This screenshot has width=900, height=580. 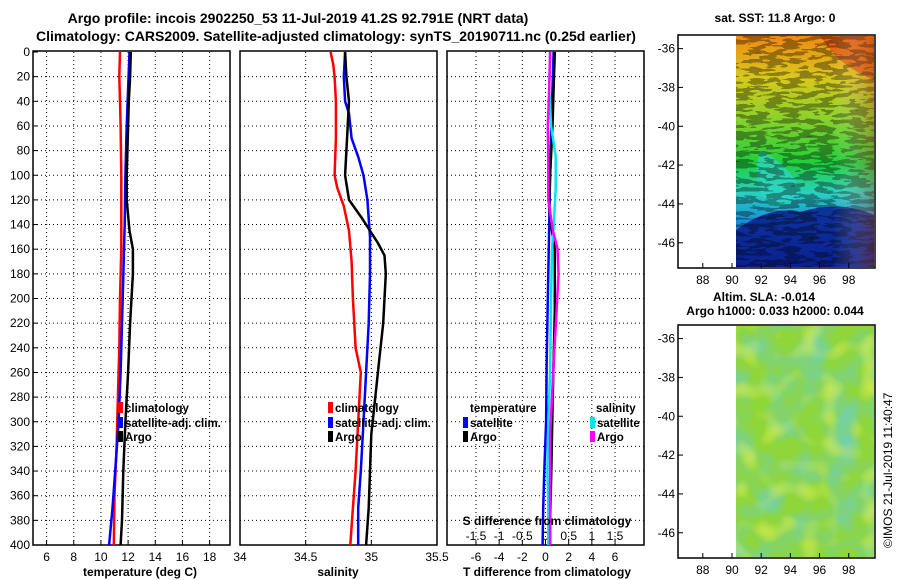 I want to click on s-tick-label: 1.5, so click(x=615, y=536).